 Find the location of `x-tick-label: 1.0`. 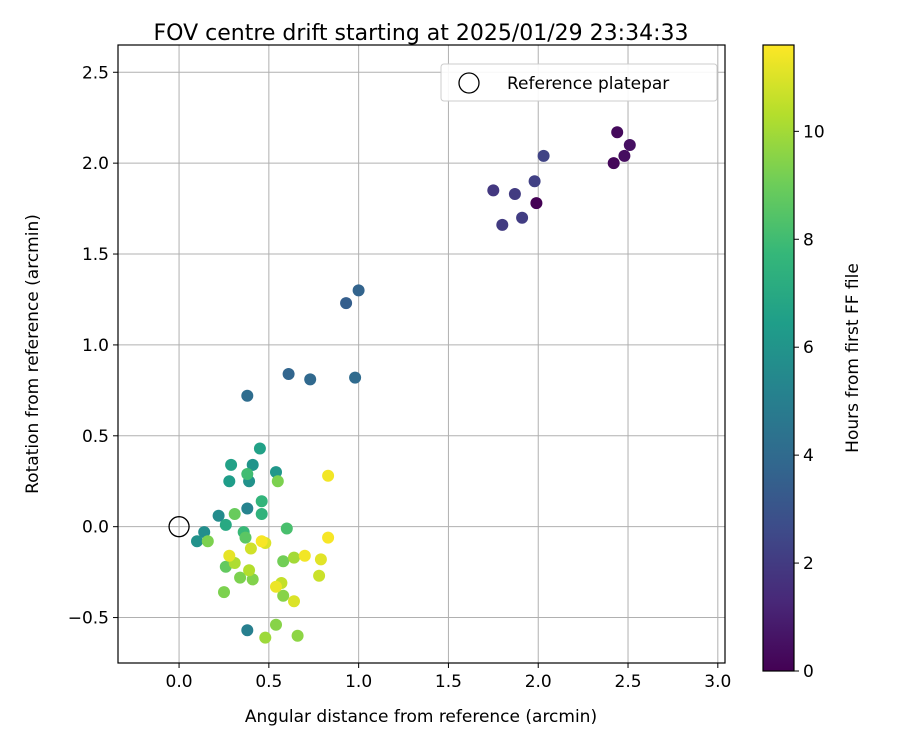

x-tick-label: 1.0 is located at coordinates (358, 682).